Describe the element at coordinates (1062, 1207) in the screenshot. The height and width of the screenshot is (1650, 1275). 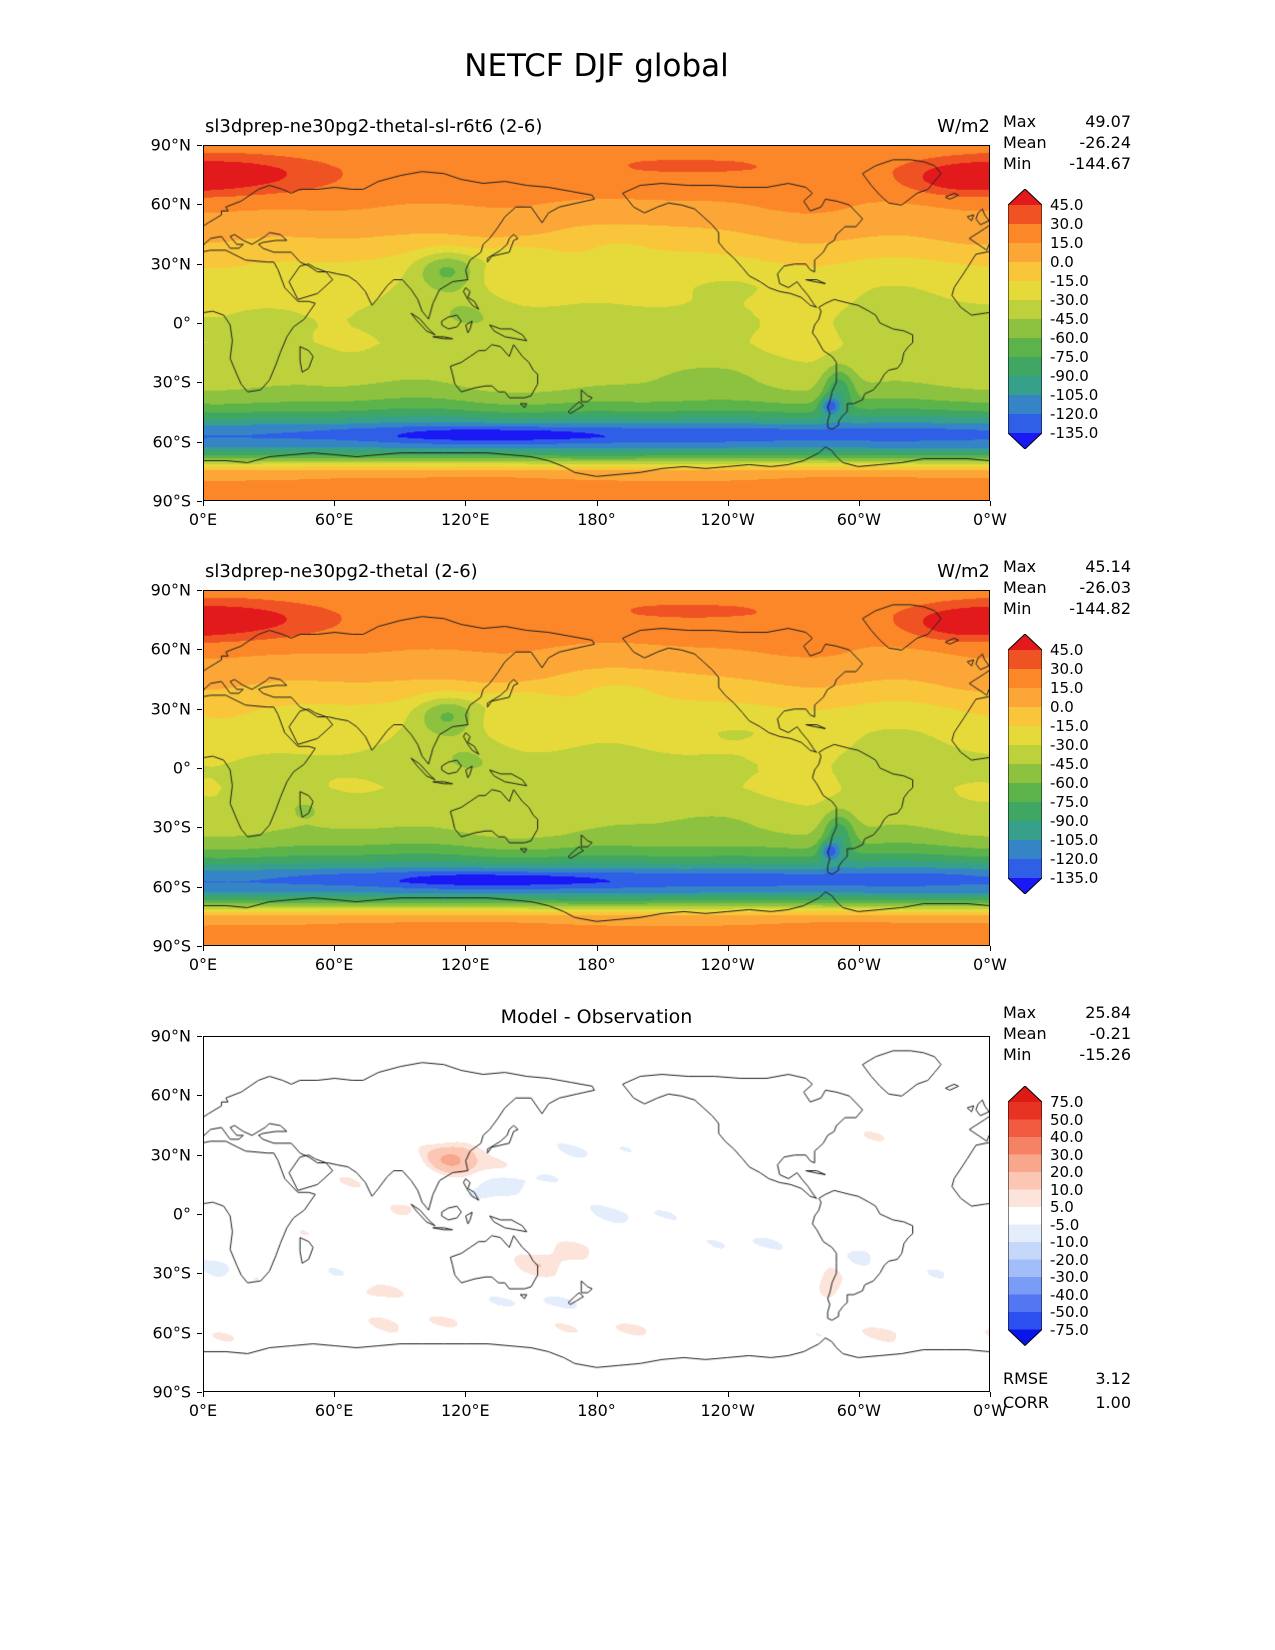
I see `colorbar-tick-label: 5.0` at that location.